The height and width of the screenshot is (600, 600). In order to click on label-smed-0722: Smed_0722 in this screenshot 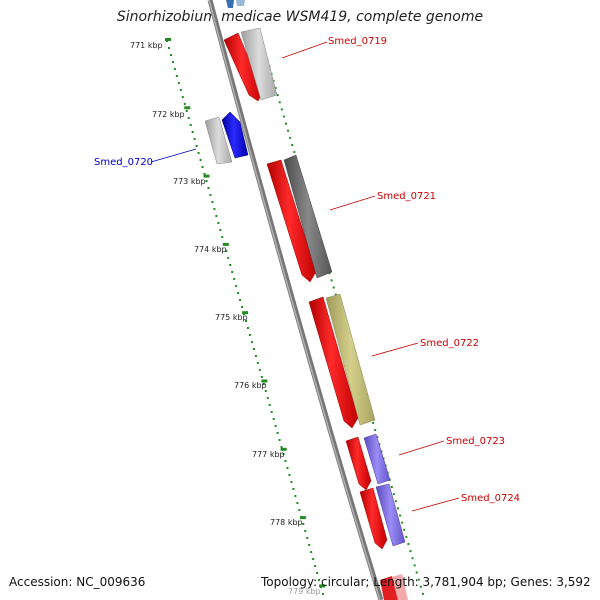, I will do `click(449, 343)`.